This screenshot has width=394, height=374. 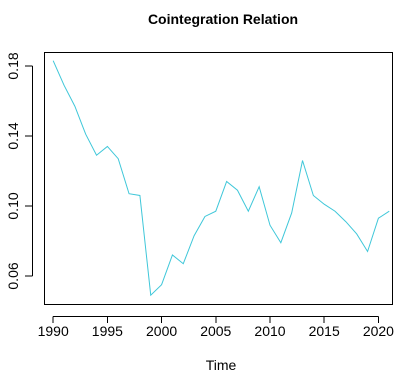 I want to click on x-tick-label: 2000, so click(x=161, y=331).